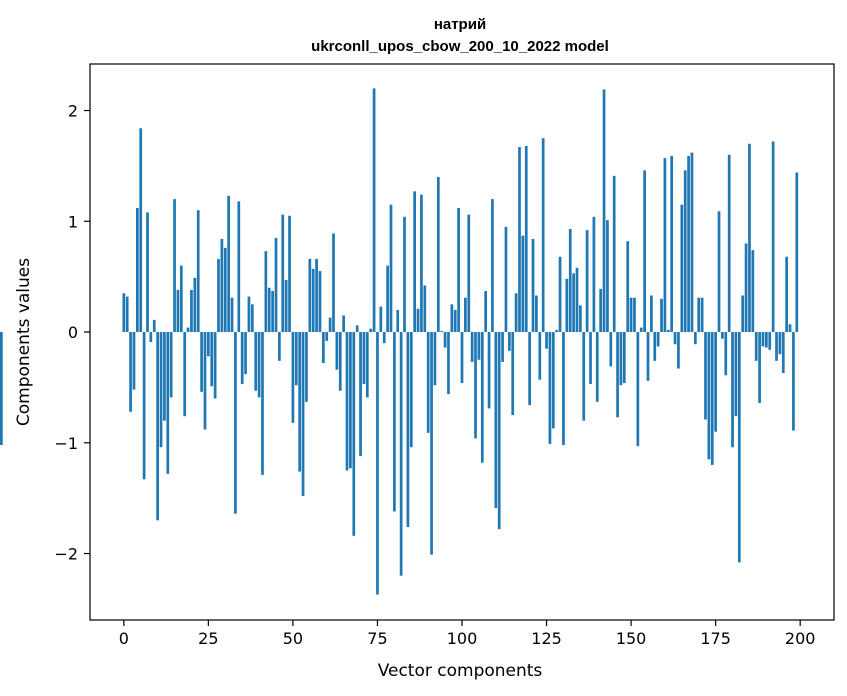 Image resolution: width=847 pixels, height=696 pixels. What do you see at coordinates (73, 111) in the screenshot?
I see `y-tick-label: 2` at bounding box center [73, 111].